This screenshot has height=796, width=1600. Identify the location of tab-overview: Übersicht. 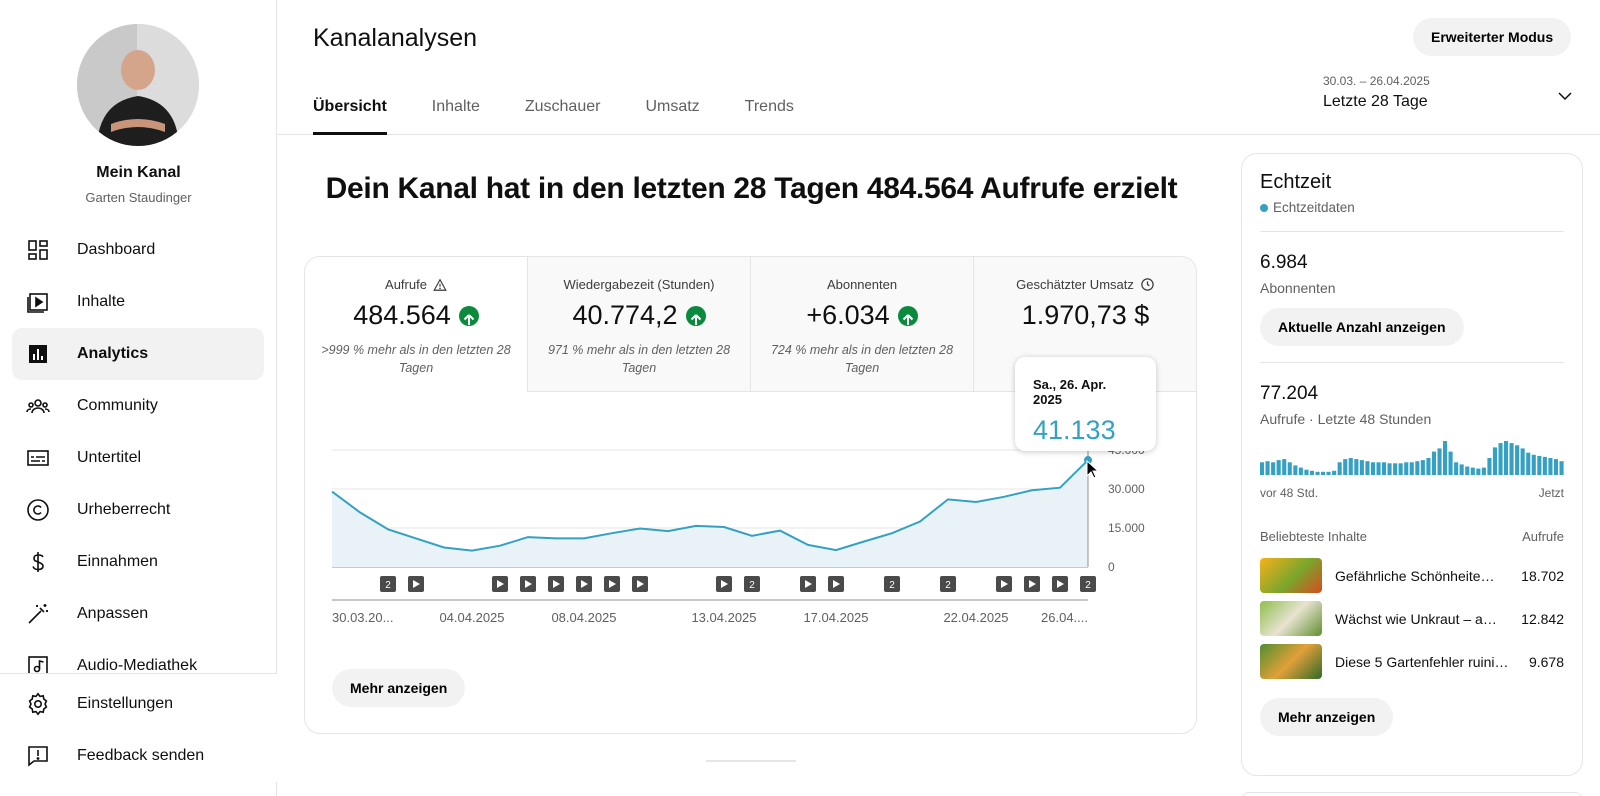
(350, 116).